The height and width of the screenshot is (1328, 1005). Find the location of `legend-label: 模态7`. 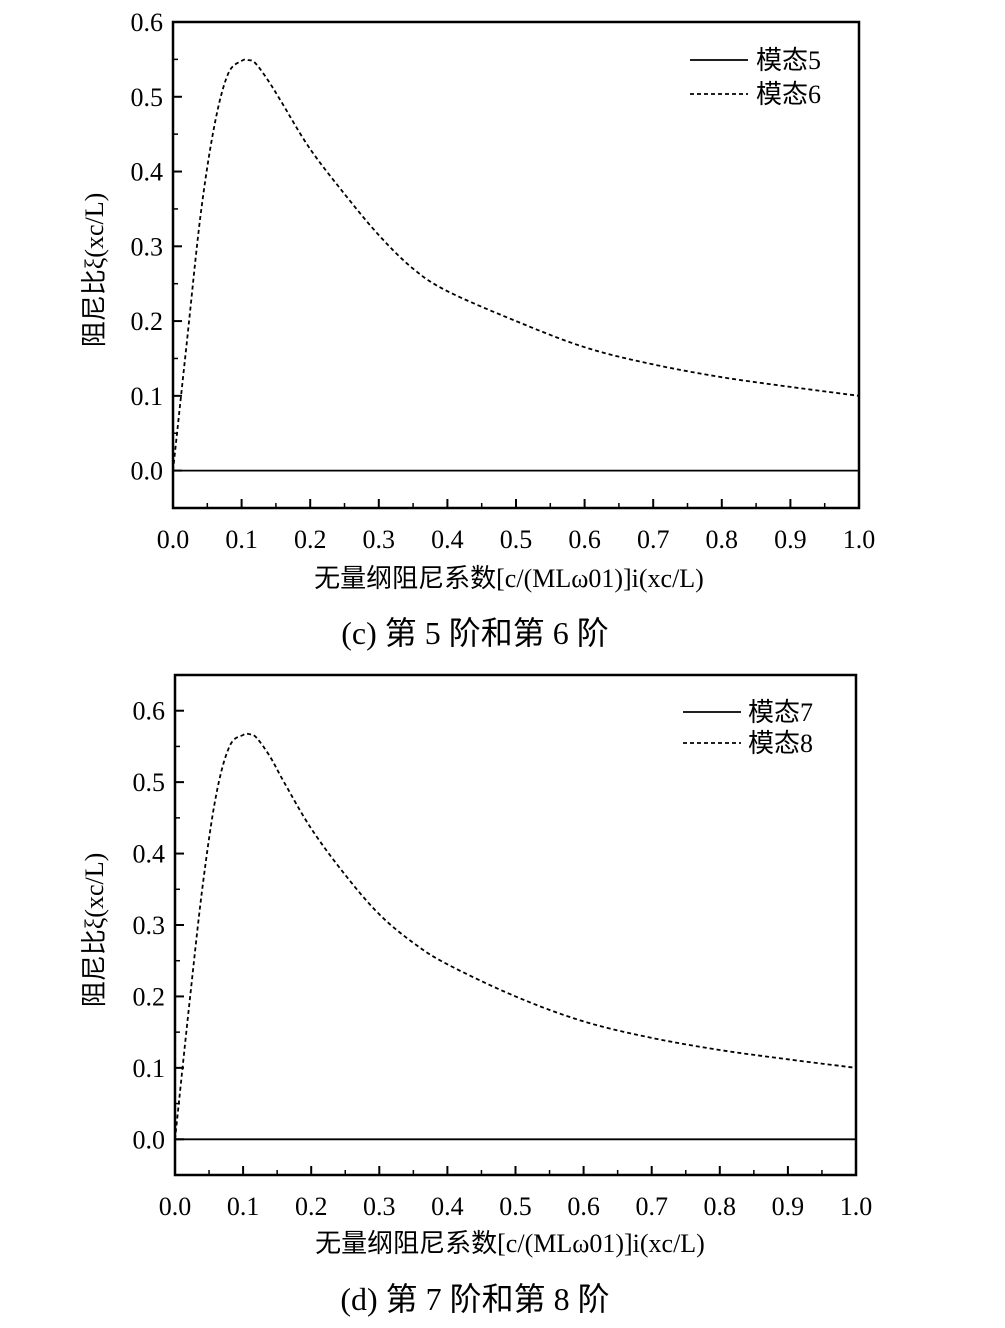

legend-label: 模态7 is located at coordinates (780, 712).